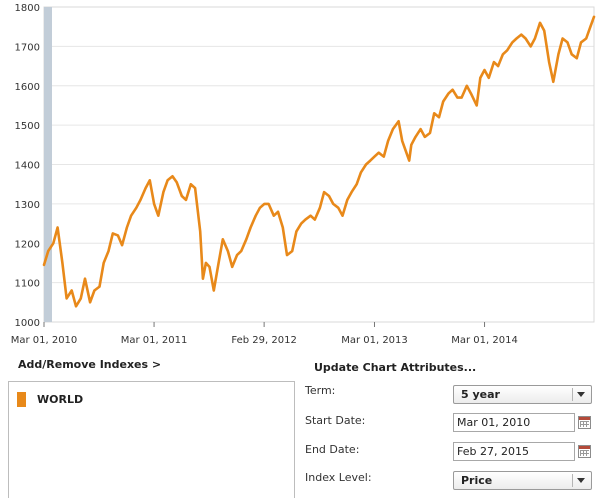 Image resolution: width=603 pixels, height=498 pixels. Describe the element at coordinates (338, 477) in the screenshot. I see `index-level-label: Index Level:` at that location.